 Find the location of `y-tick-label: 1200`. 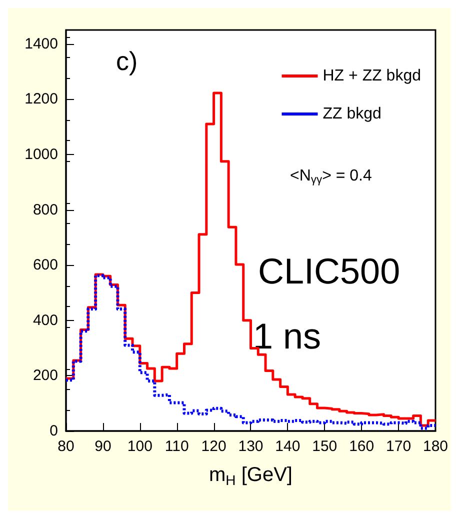

y-tick-label: 1200 is located at coordinates (41, 99).